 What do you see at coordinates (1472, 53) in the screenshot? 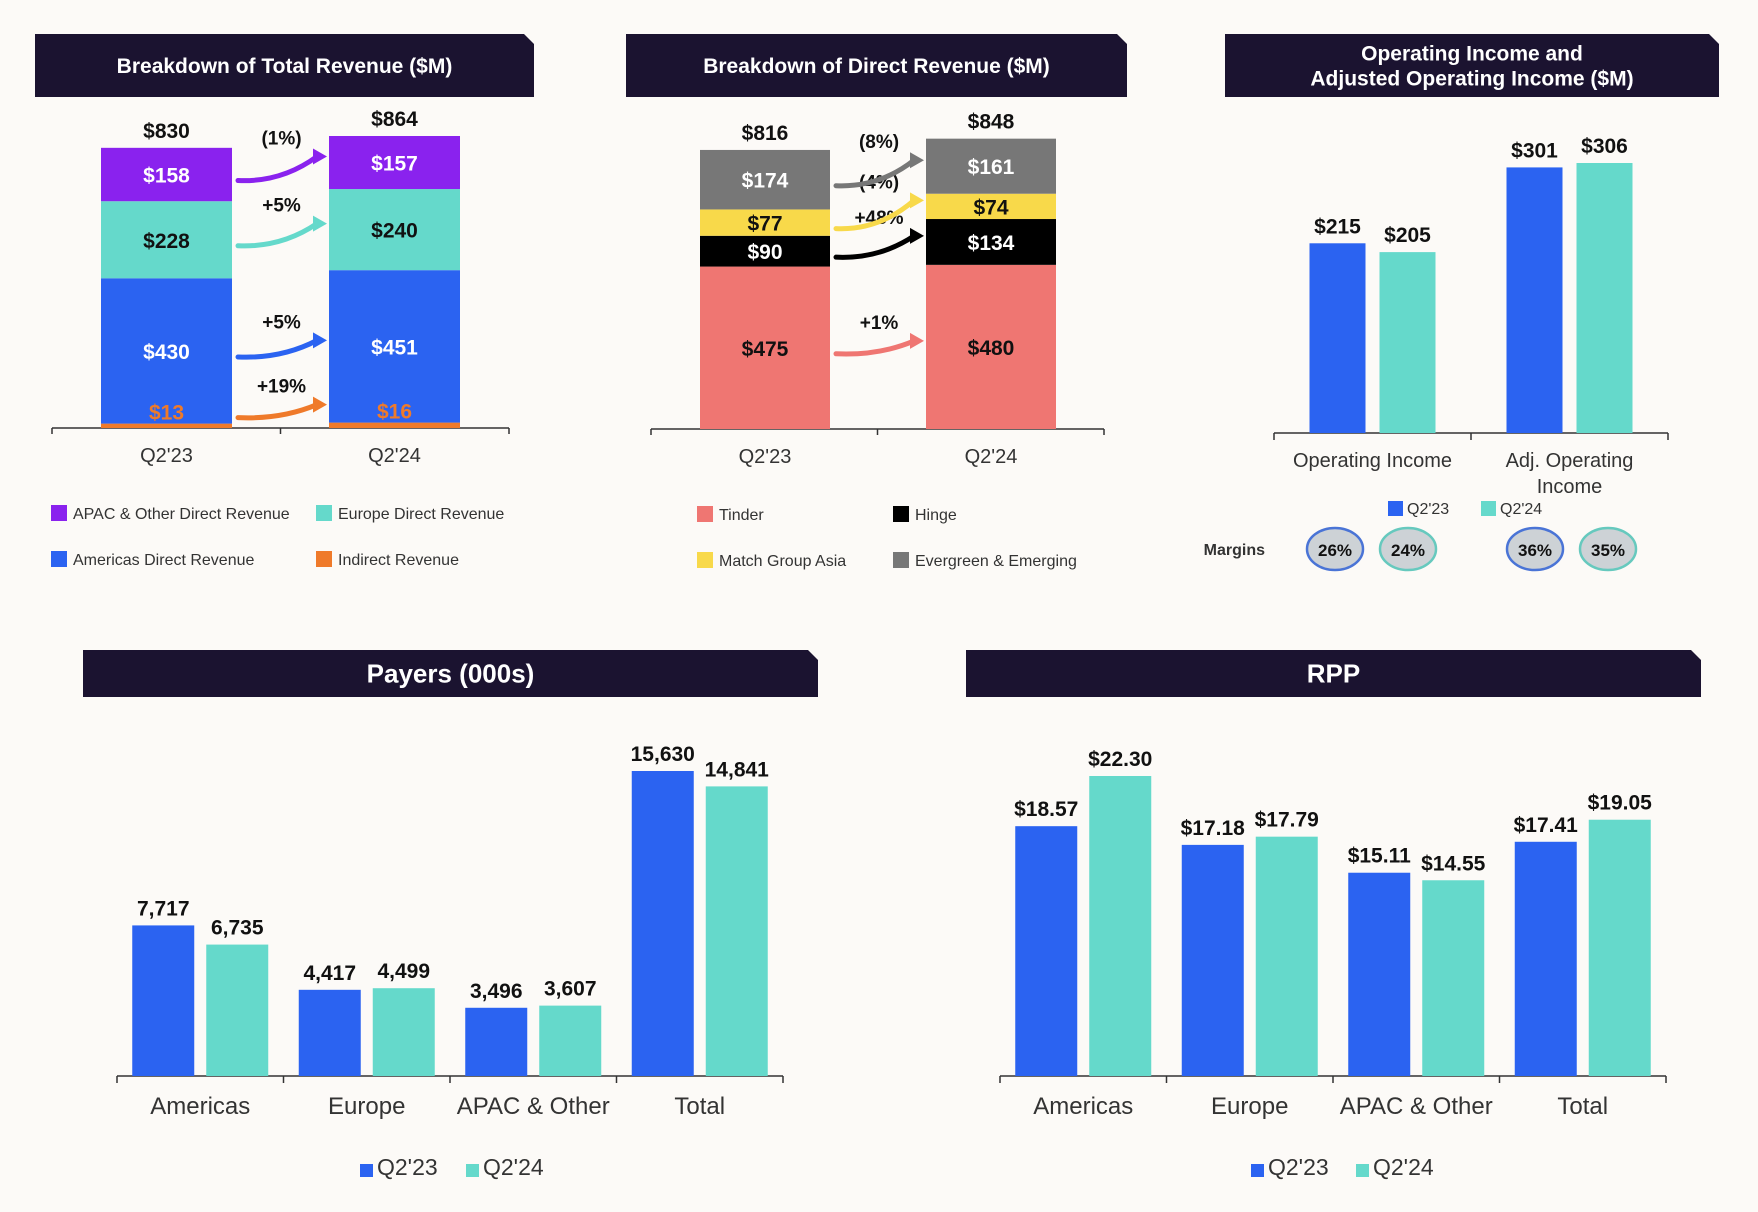
I see `chart-title: Operating Income and` at bounding box center [1472, 53].